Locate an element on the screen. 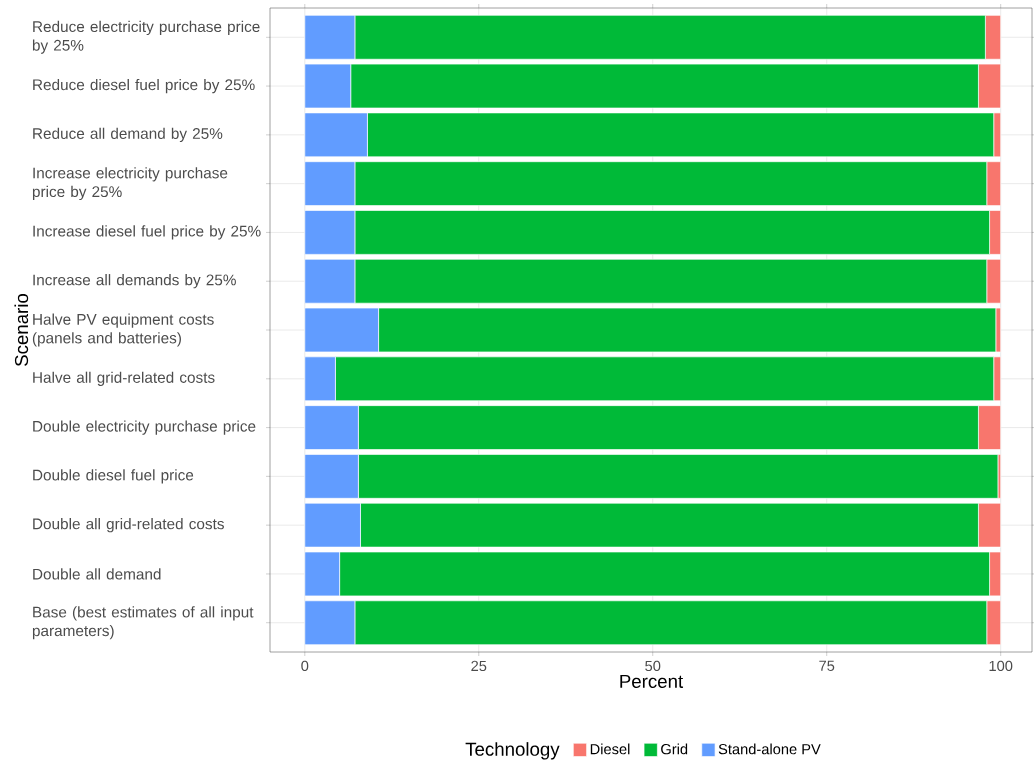 This screenshot has height=765, width=1034. legend-title: Technology is located at coordinates (512, 751).